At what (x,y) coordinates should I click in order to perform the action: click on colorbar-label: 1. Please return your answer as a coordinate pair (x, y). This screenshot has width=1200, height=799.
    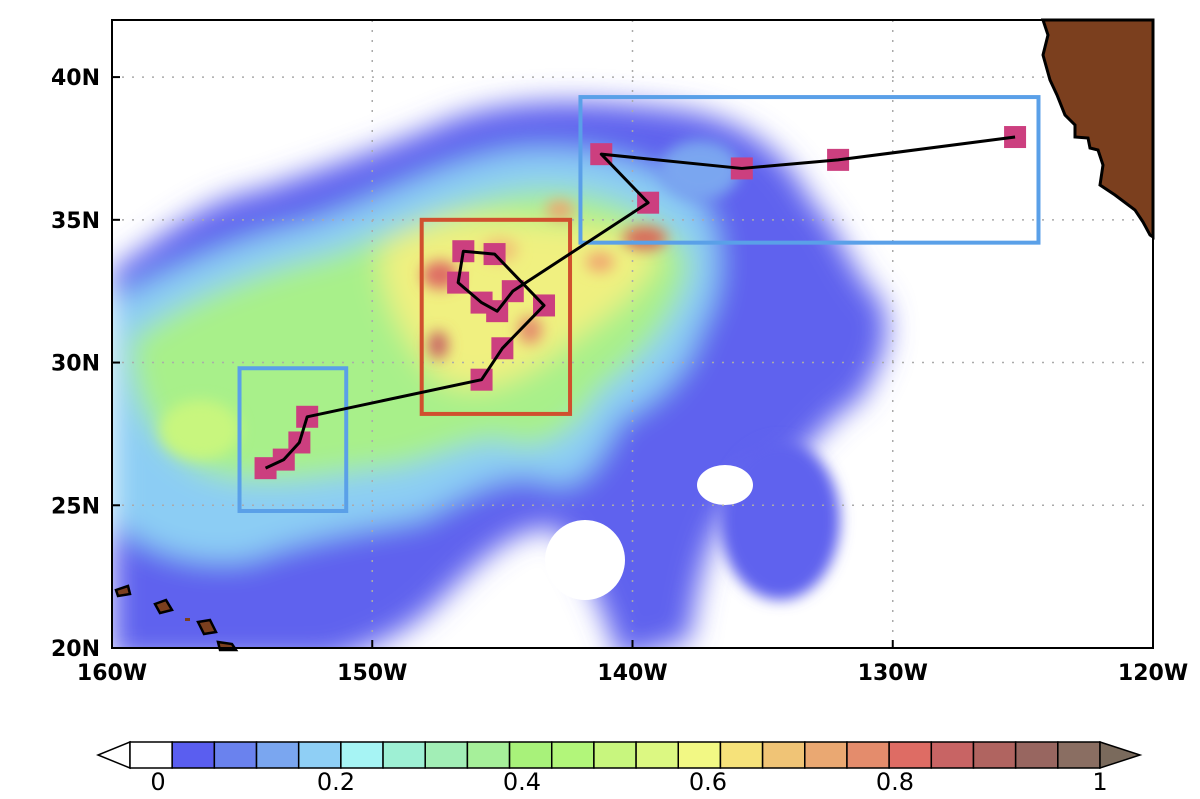
    Looking at the image, I should click on (1099, 782).